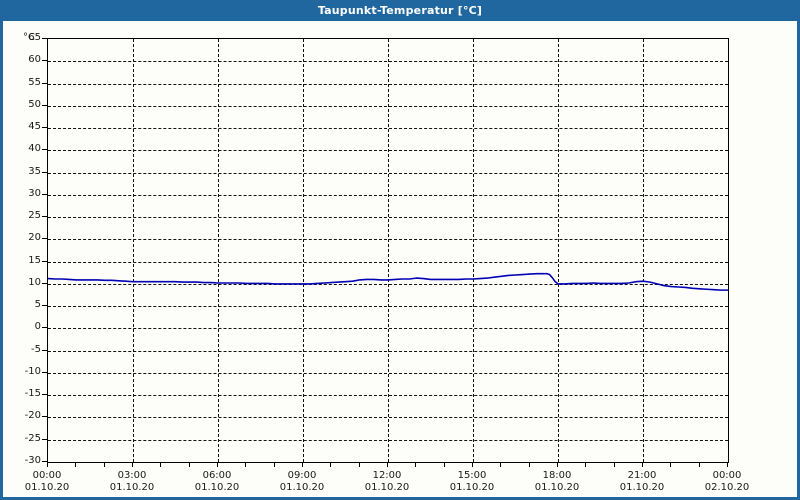  What do you see at coordinates (34, 282) in the screenshot?
I see `y-axis-tick-label: 10` at bounding box center [34, 282].